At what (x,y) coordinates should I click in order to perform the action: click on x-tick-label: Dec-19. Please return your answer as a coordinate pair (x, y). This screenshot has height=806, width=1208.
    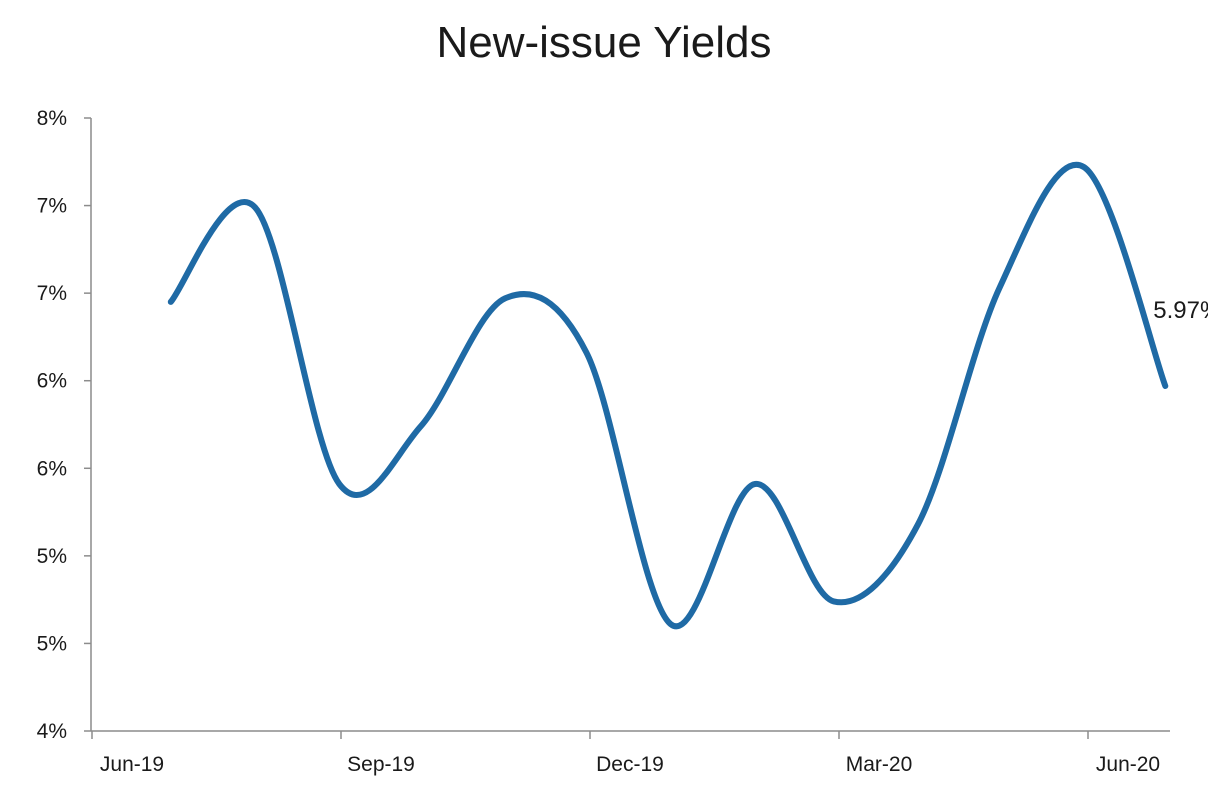
    Looking at the image, I should click on (630, 764).